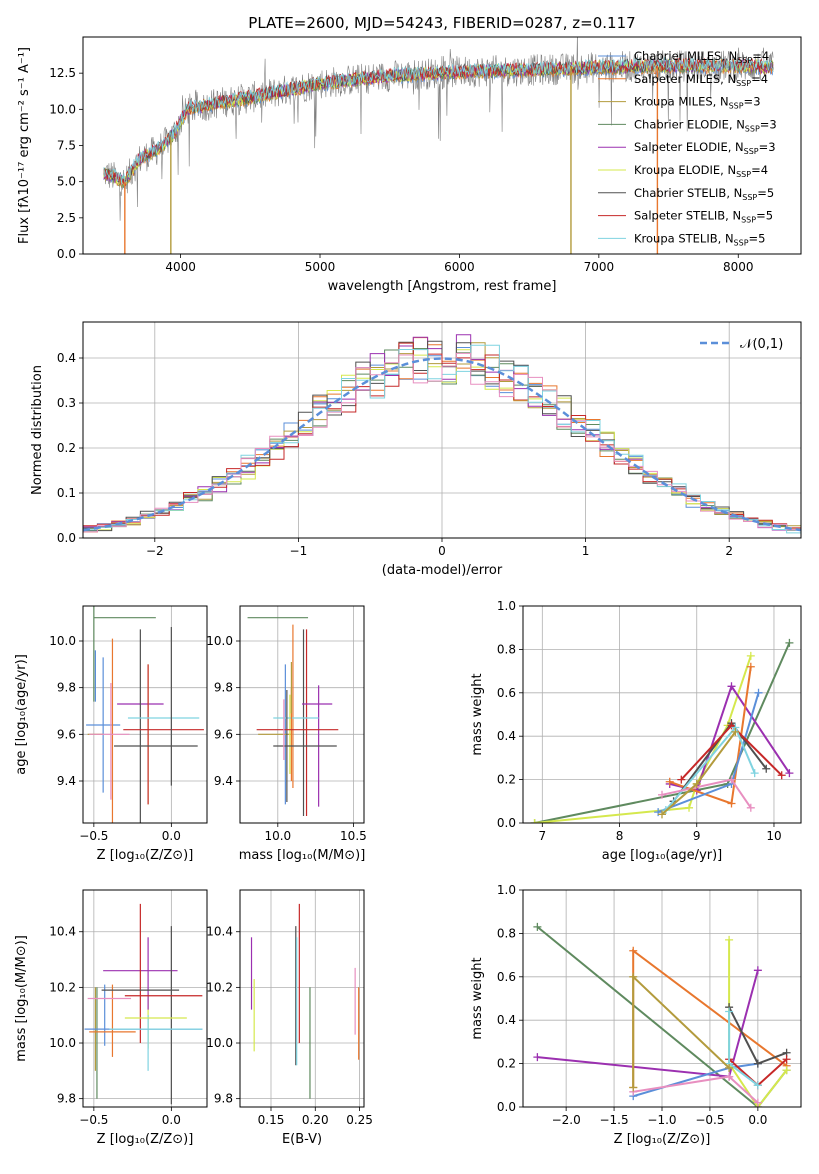 Image resolution: width=819 pixels, height=1174 pixels. I want to click on y-tick-label: 0.1, so click(66, 493).